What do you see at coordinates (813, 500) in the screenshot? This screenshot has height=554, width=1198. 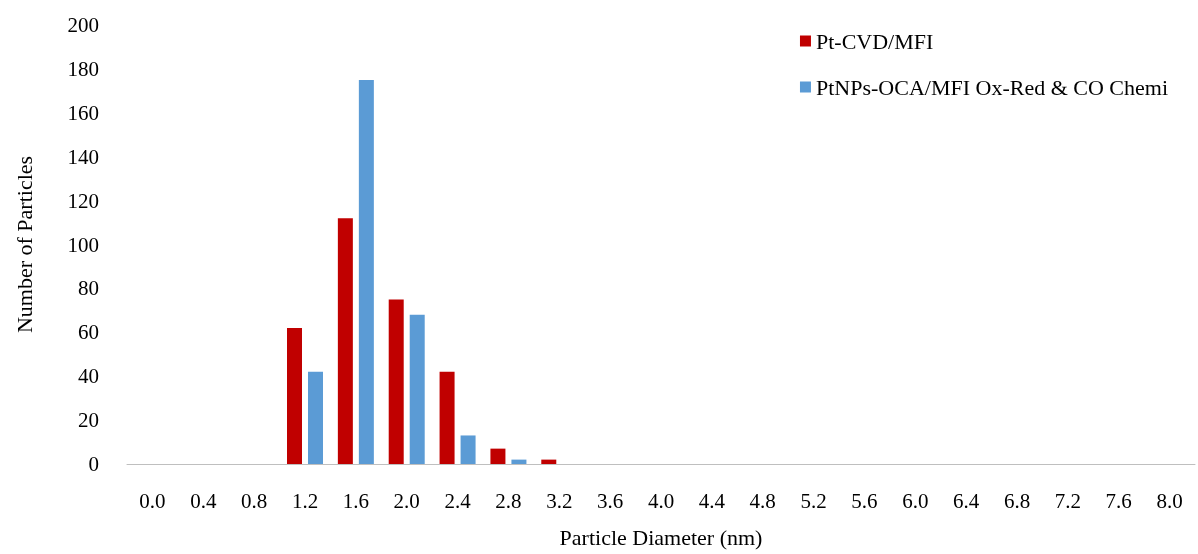 I see `x-tick-label: 5.2` at bounding box center [813, 500].